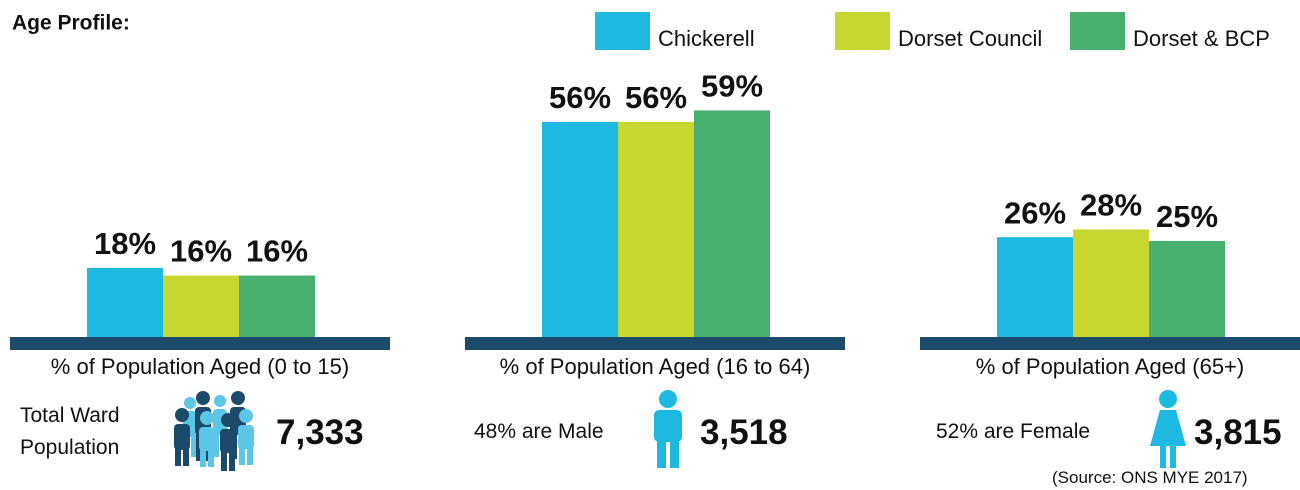 The width and height of the screenshot is (1300, 490). What do you see at coordinates (668, 429) in the screenshot?
I see `male-icon` at bounding box center [668, 429].